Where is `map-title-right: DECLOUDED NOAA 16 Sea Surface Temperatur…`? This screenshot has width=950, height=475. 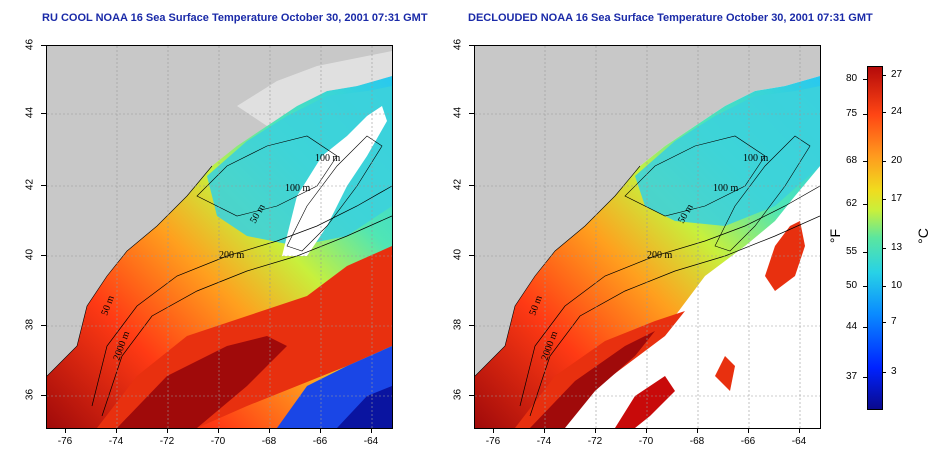
map-title-right: DECLOUDED NOAA 16 Sea Surface Temperatur… is located at coordinates (670, 18).